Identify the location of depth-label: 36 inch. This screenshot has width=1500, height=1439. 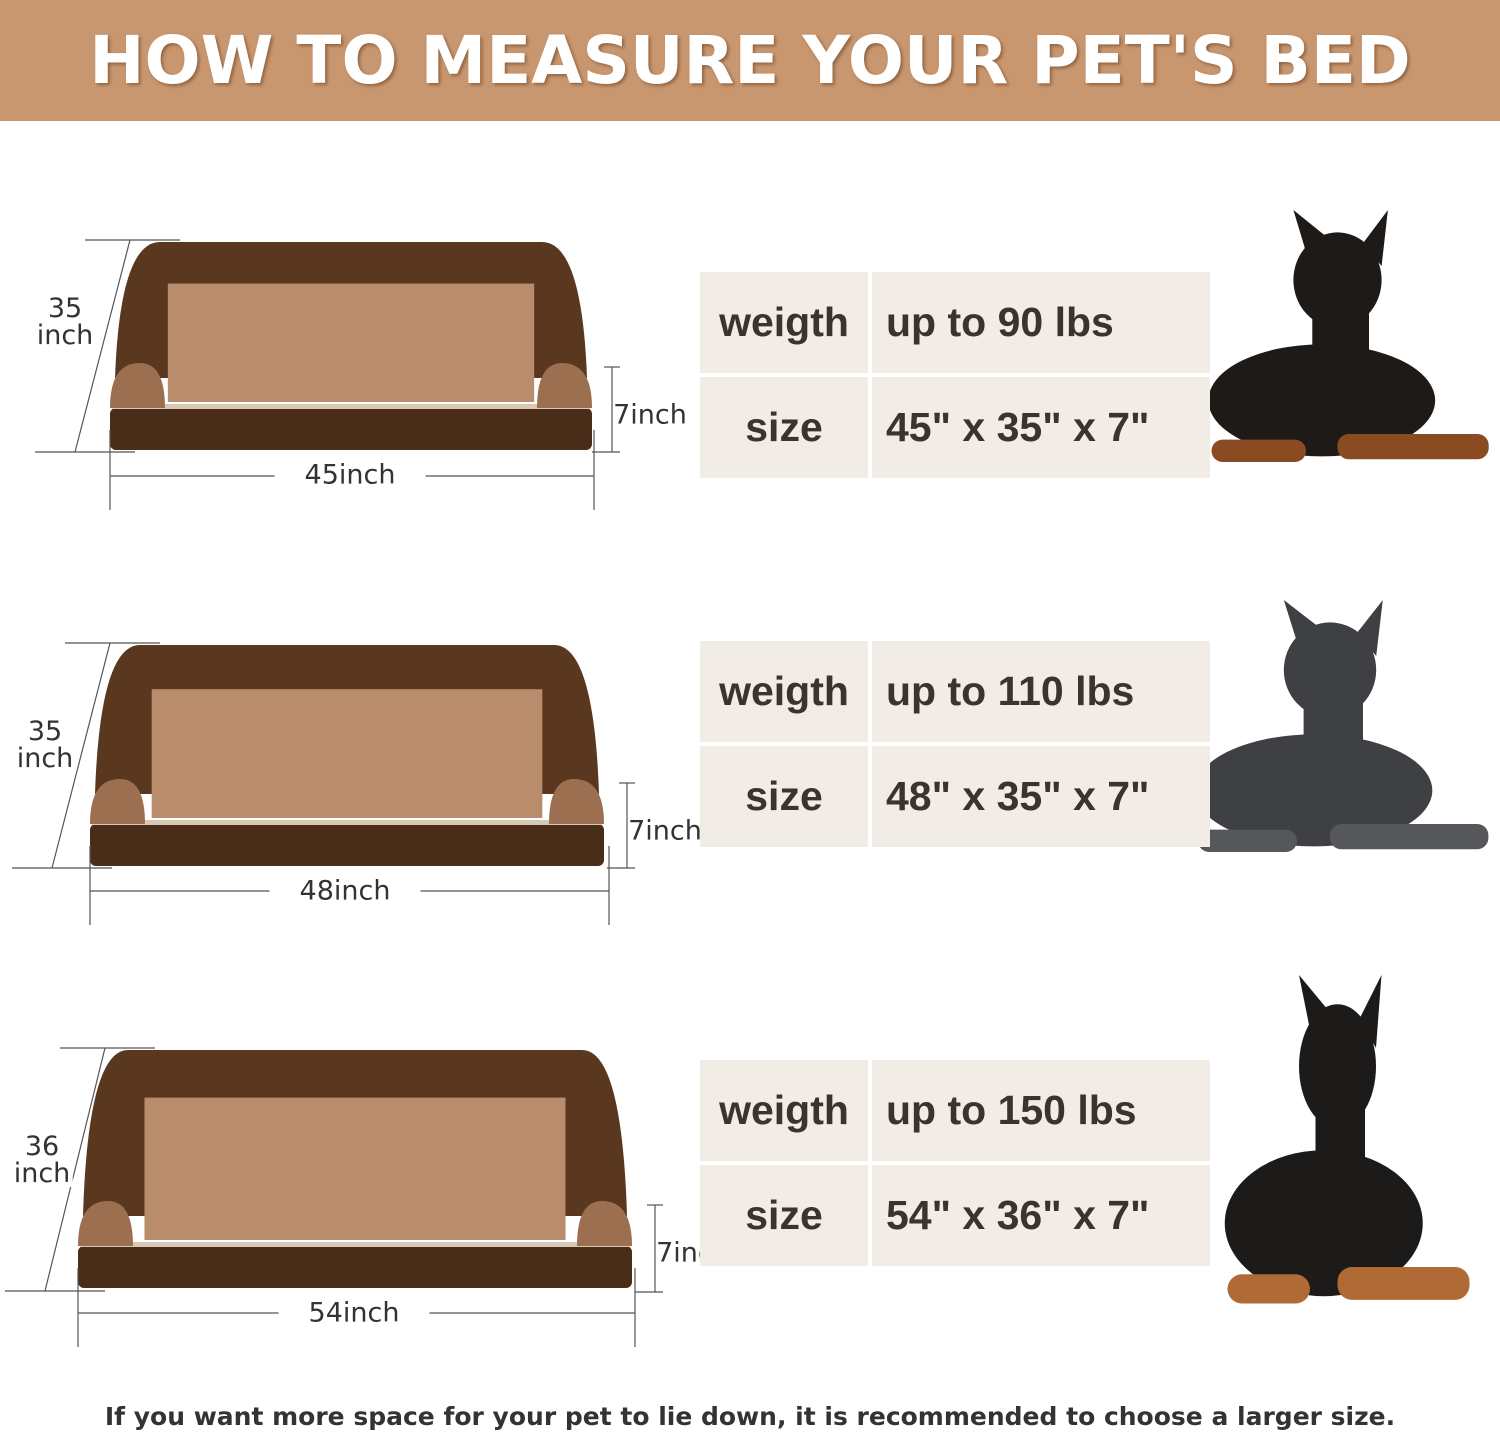
(42, 1160).